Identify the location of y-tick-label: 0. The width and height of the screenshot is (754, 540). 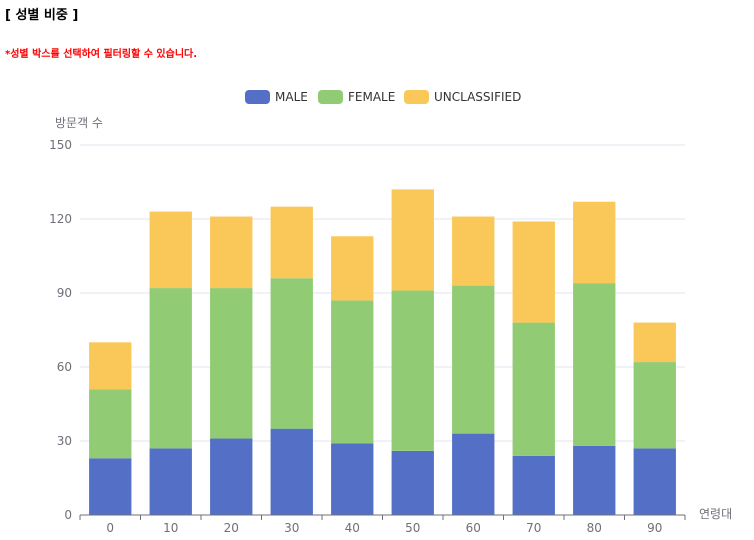
(68, 515).